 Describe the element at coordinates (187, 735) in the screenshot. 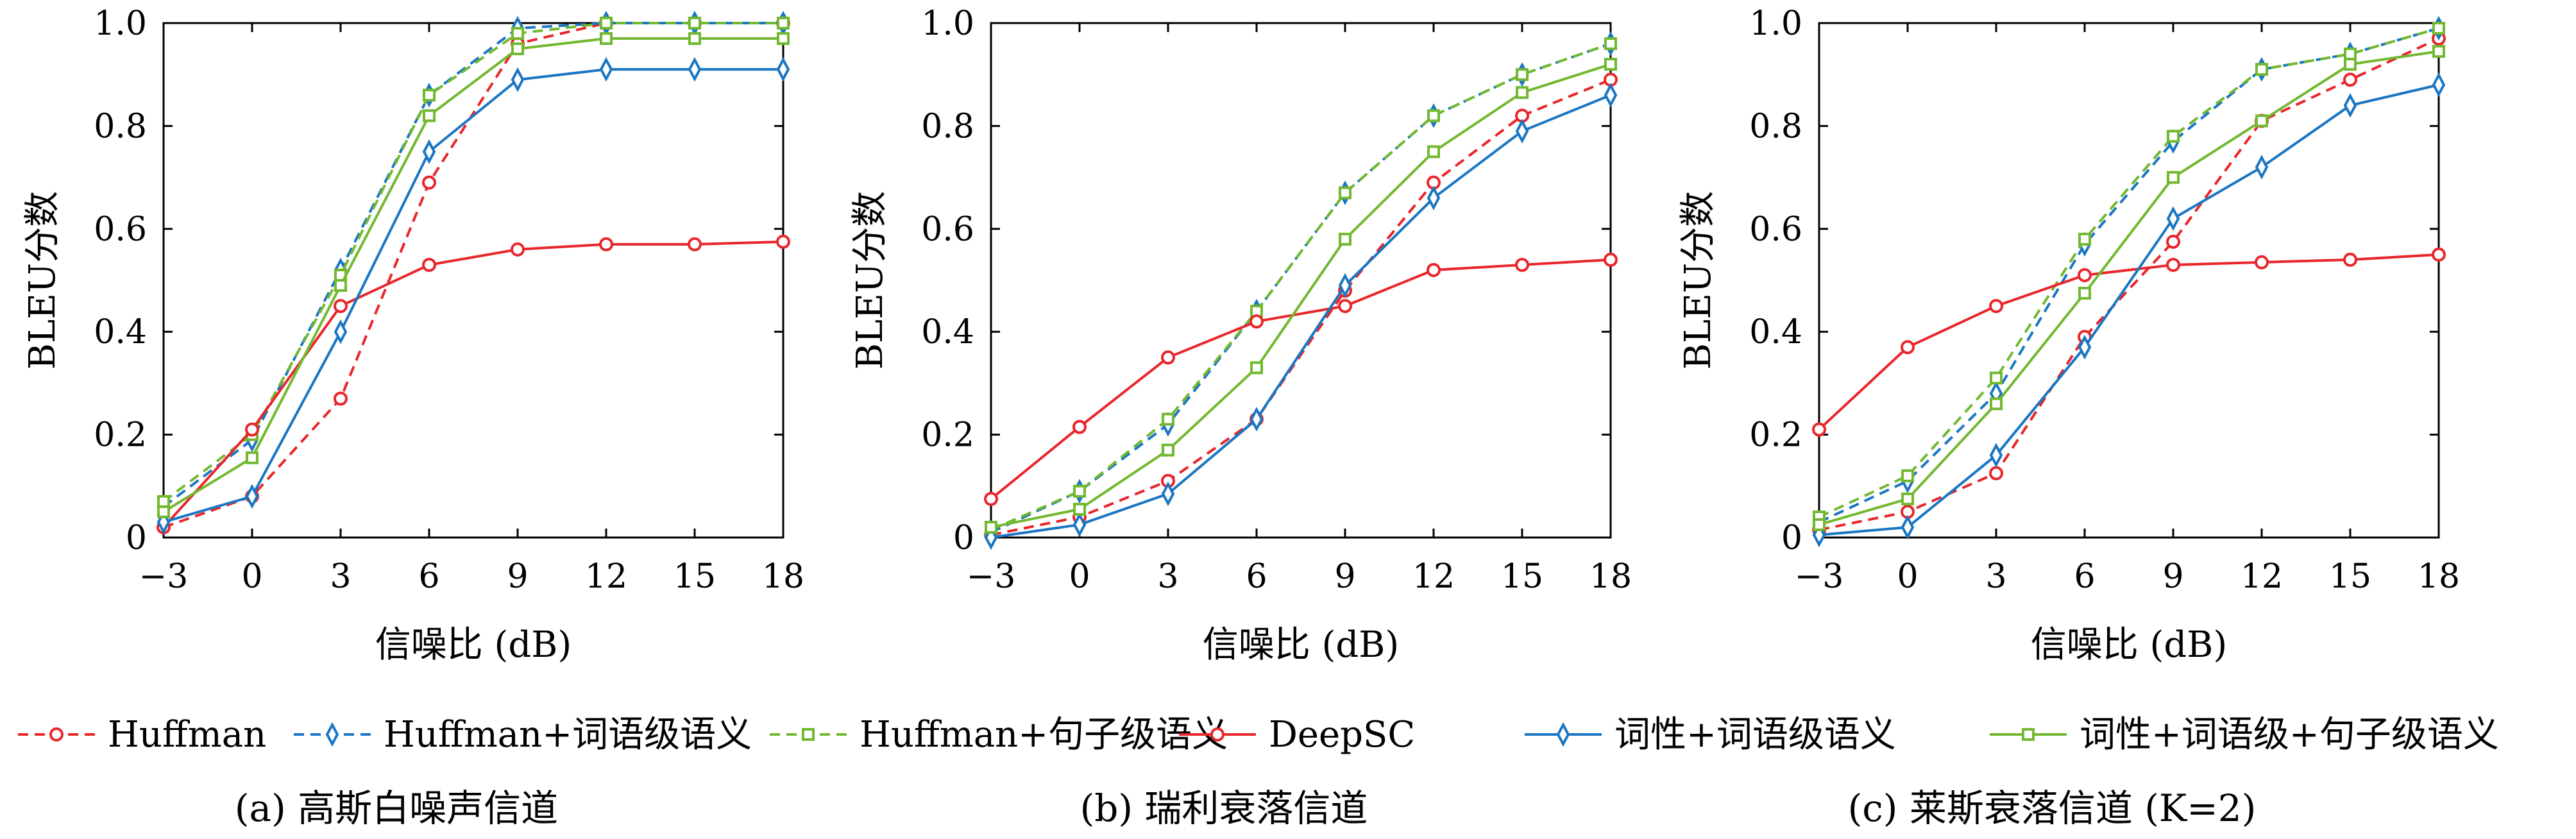

I see `legend-label: Huffman` at that location.